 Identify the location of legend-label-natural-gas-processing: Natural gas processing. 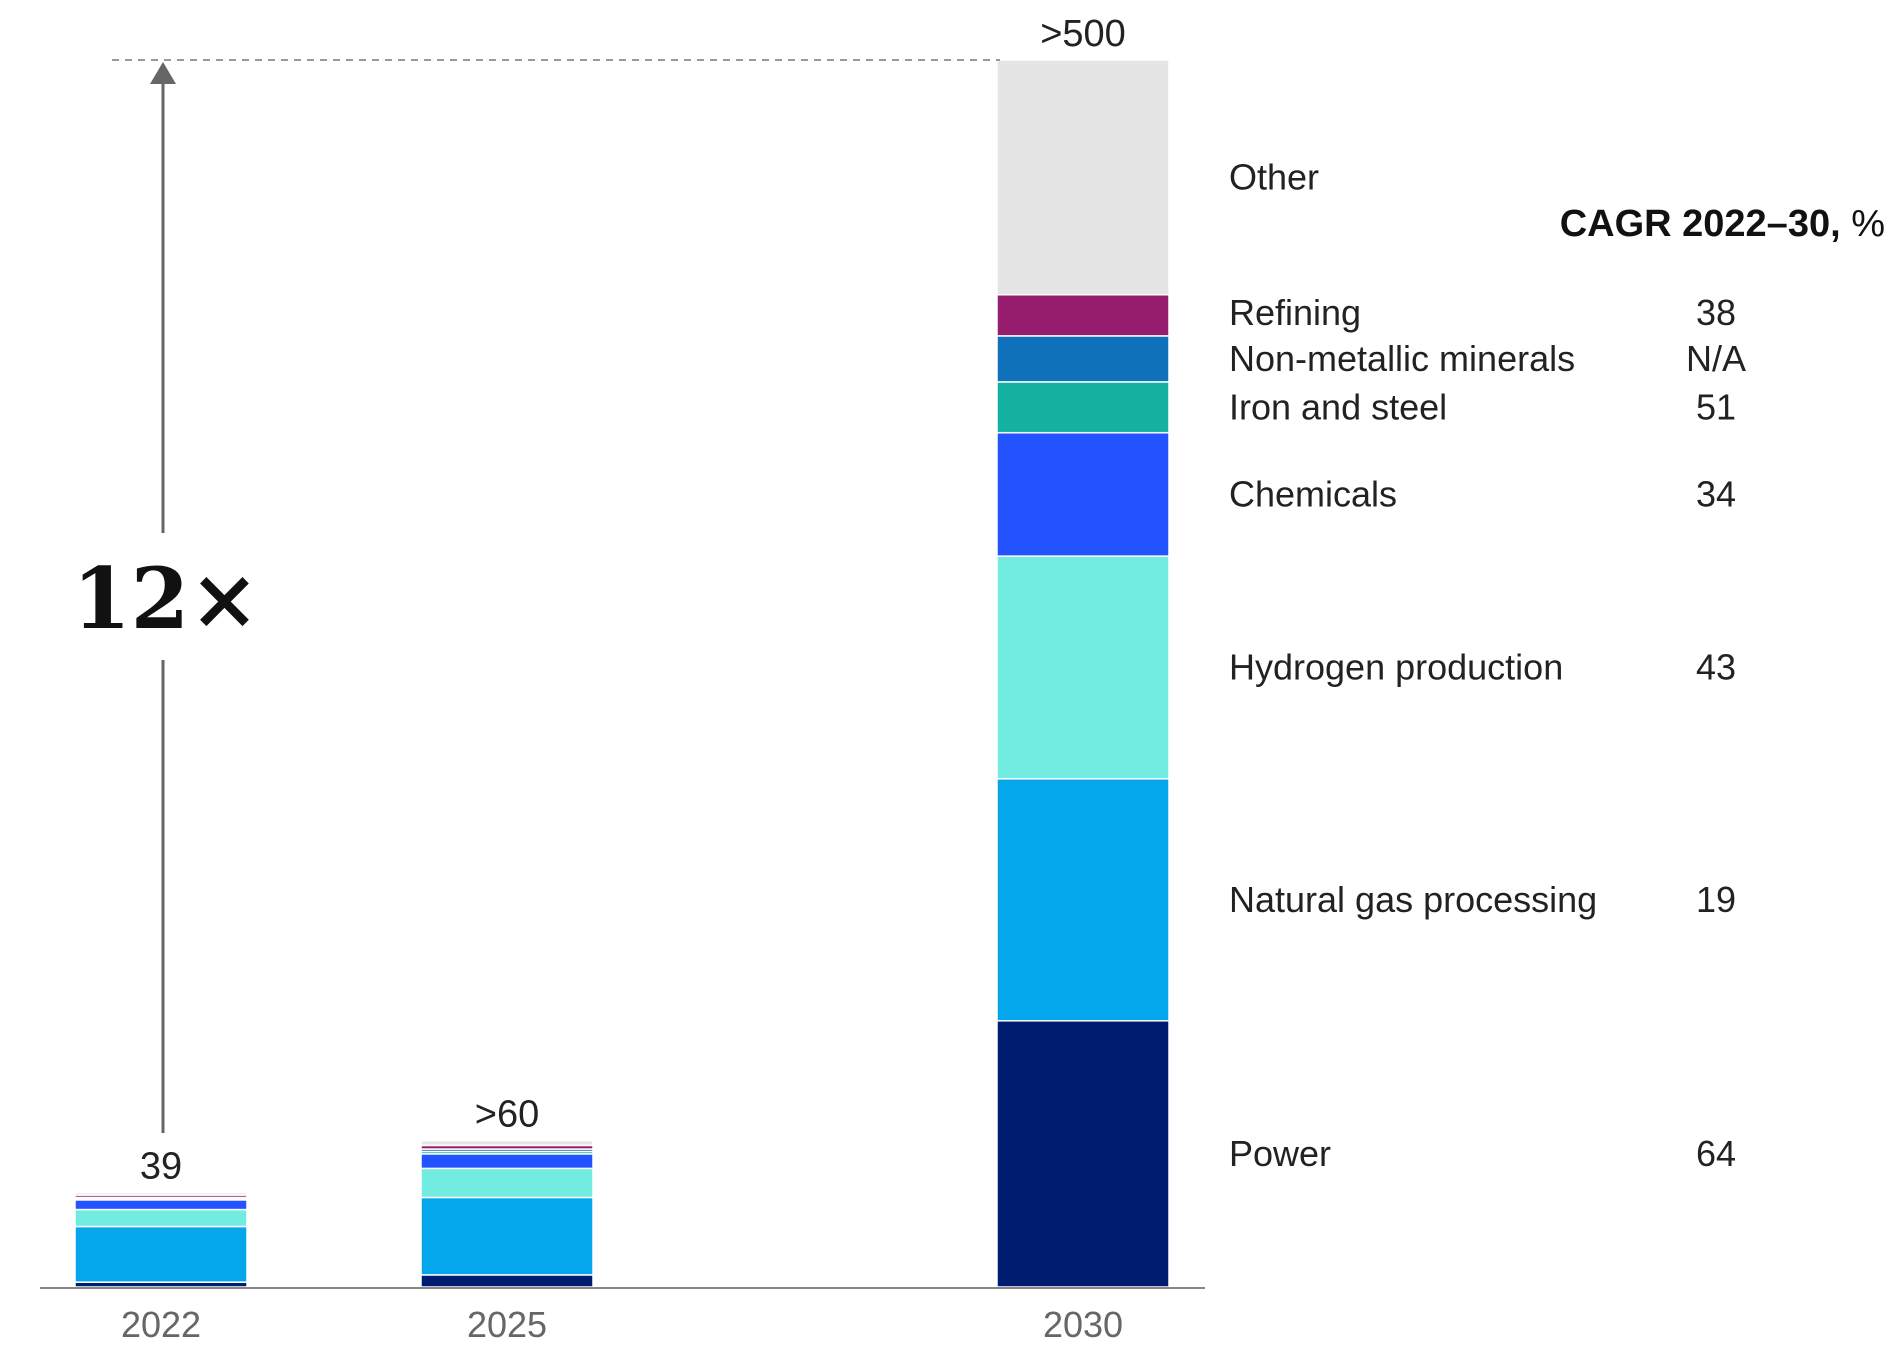
(1413, 899).